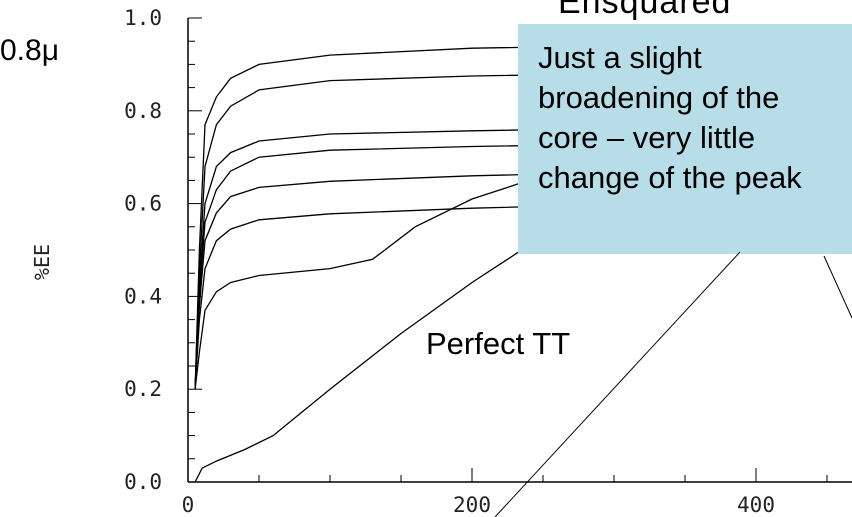 The image size is (852, 517). What do you see at coordinates (143, 204) in the screenshot?
I see `y-tick-label: 0.6` at bounding box center [143, 204].